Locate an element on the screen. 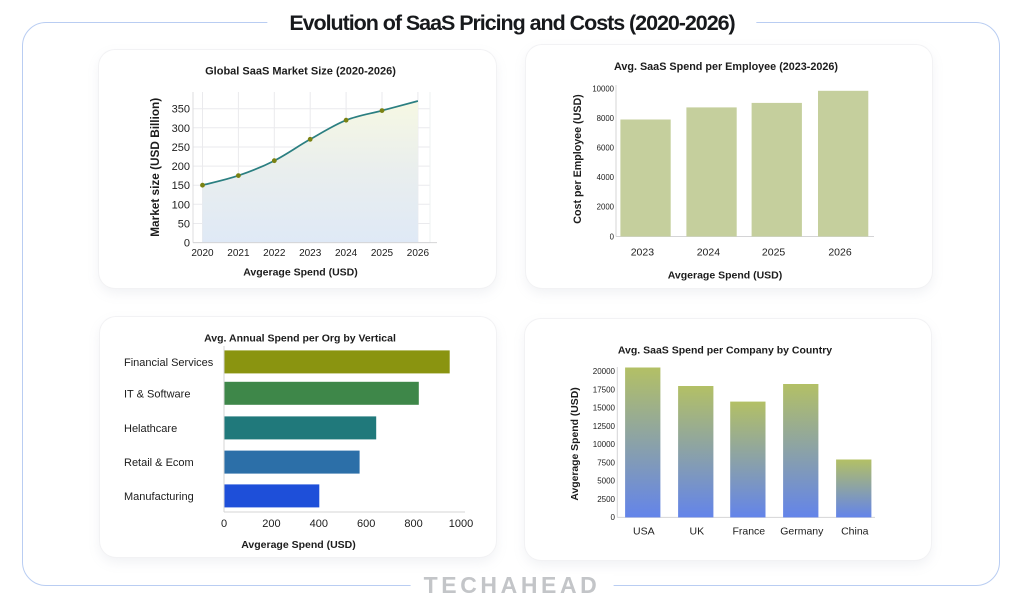  svg-text: Retail & Ecom is located at coordinates (159, 463).